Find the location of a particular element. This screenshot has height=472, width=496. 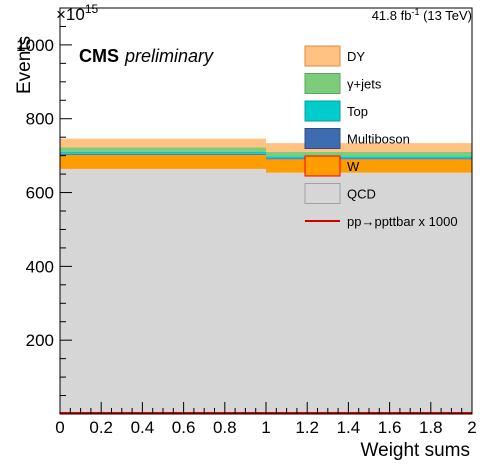

legend-label-pp-ppttbar-x-1000: pp→ppttbar x 1000 is located at coordinates (402, 221).